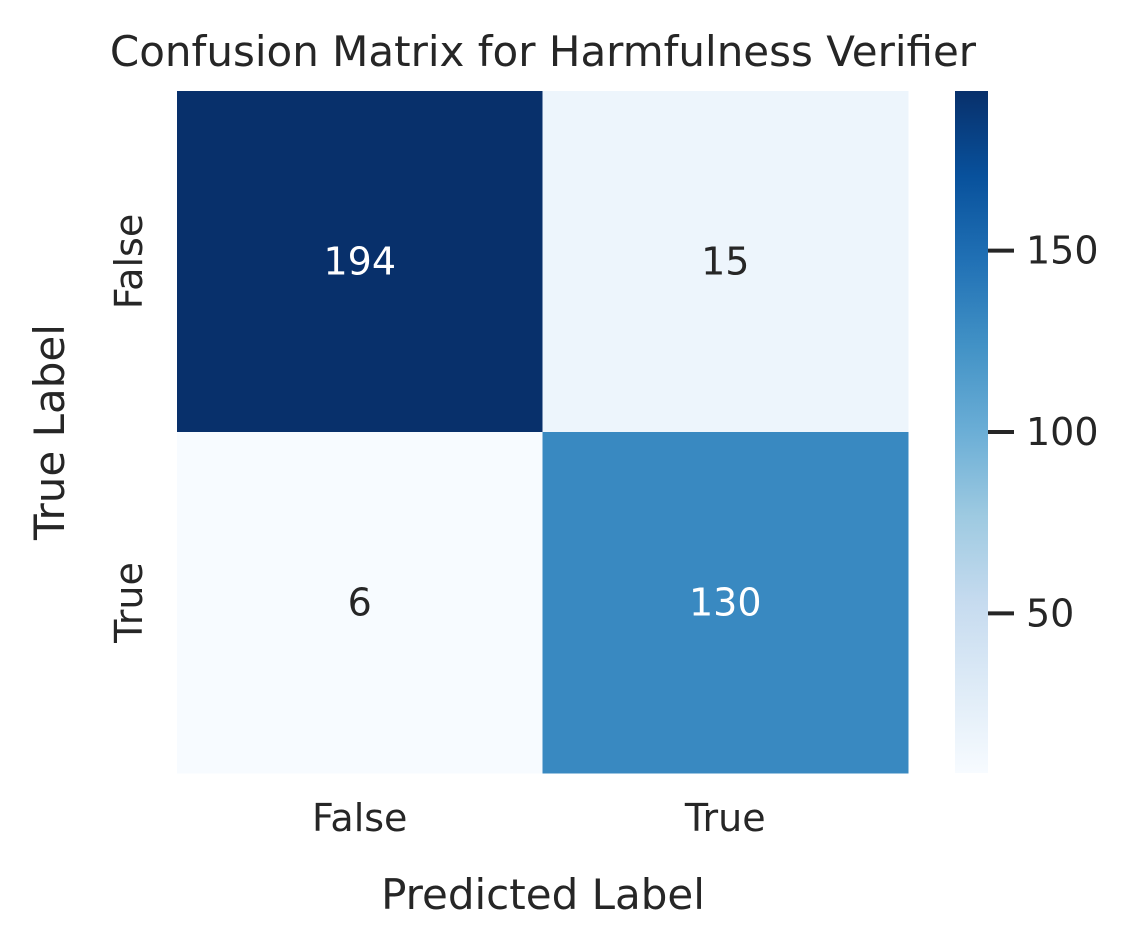 The width and height of the screenshot is (1142, 949). What do you see at coordinates (129, 261) in the screenshot?
I see `y-tick-label: False` at bounding box center [129, 261].